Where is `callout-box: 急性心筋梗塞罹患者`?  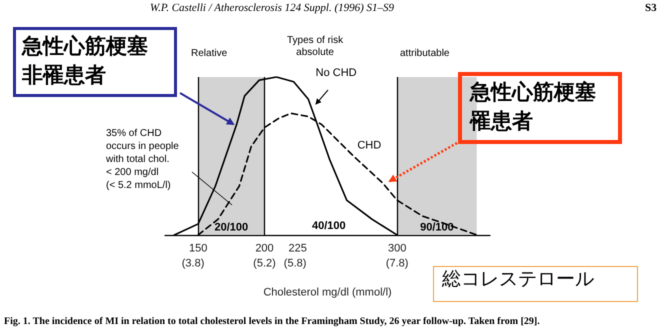
callout-box: 急性心筋梗塞罹患者 is located at coordinates (540, 108).